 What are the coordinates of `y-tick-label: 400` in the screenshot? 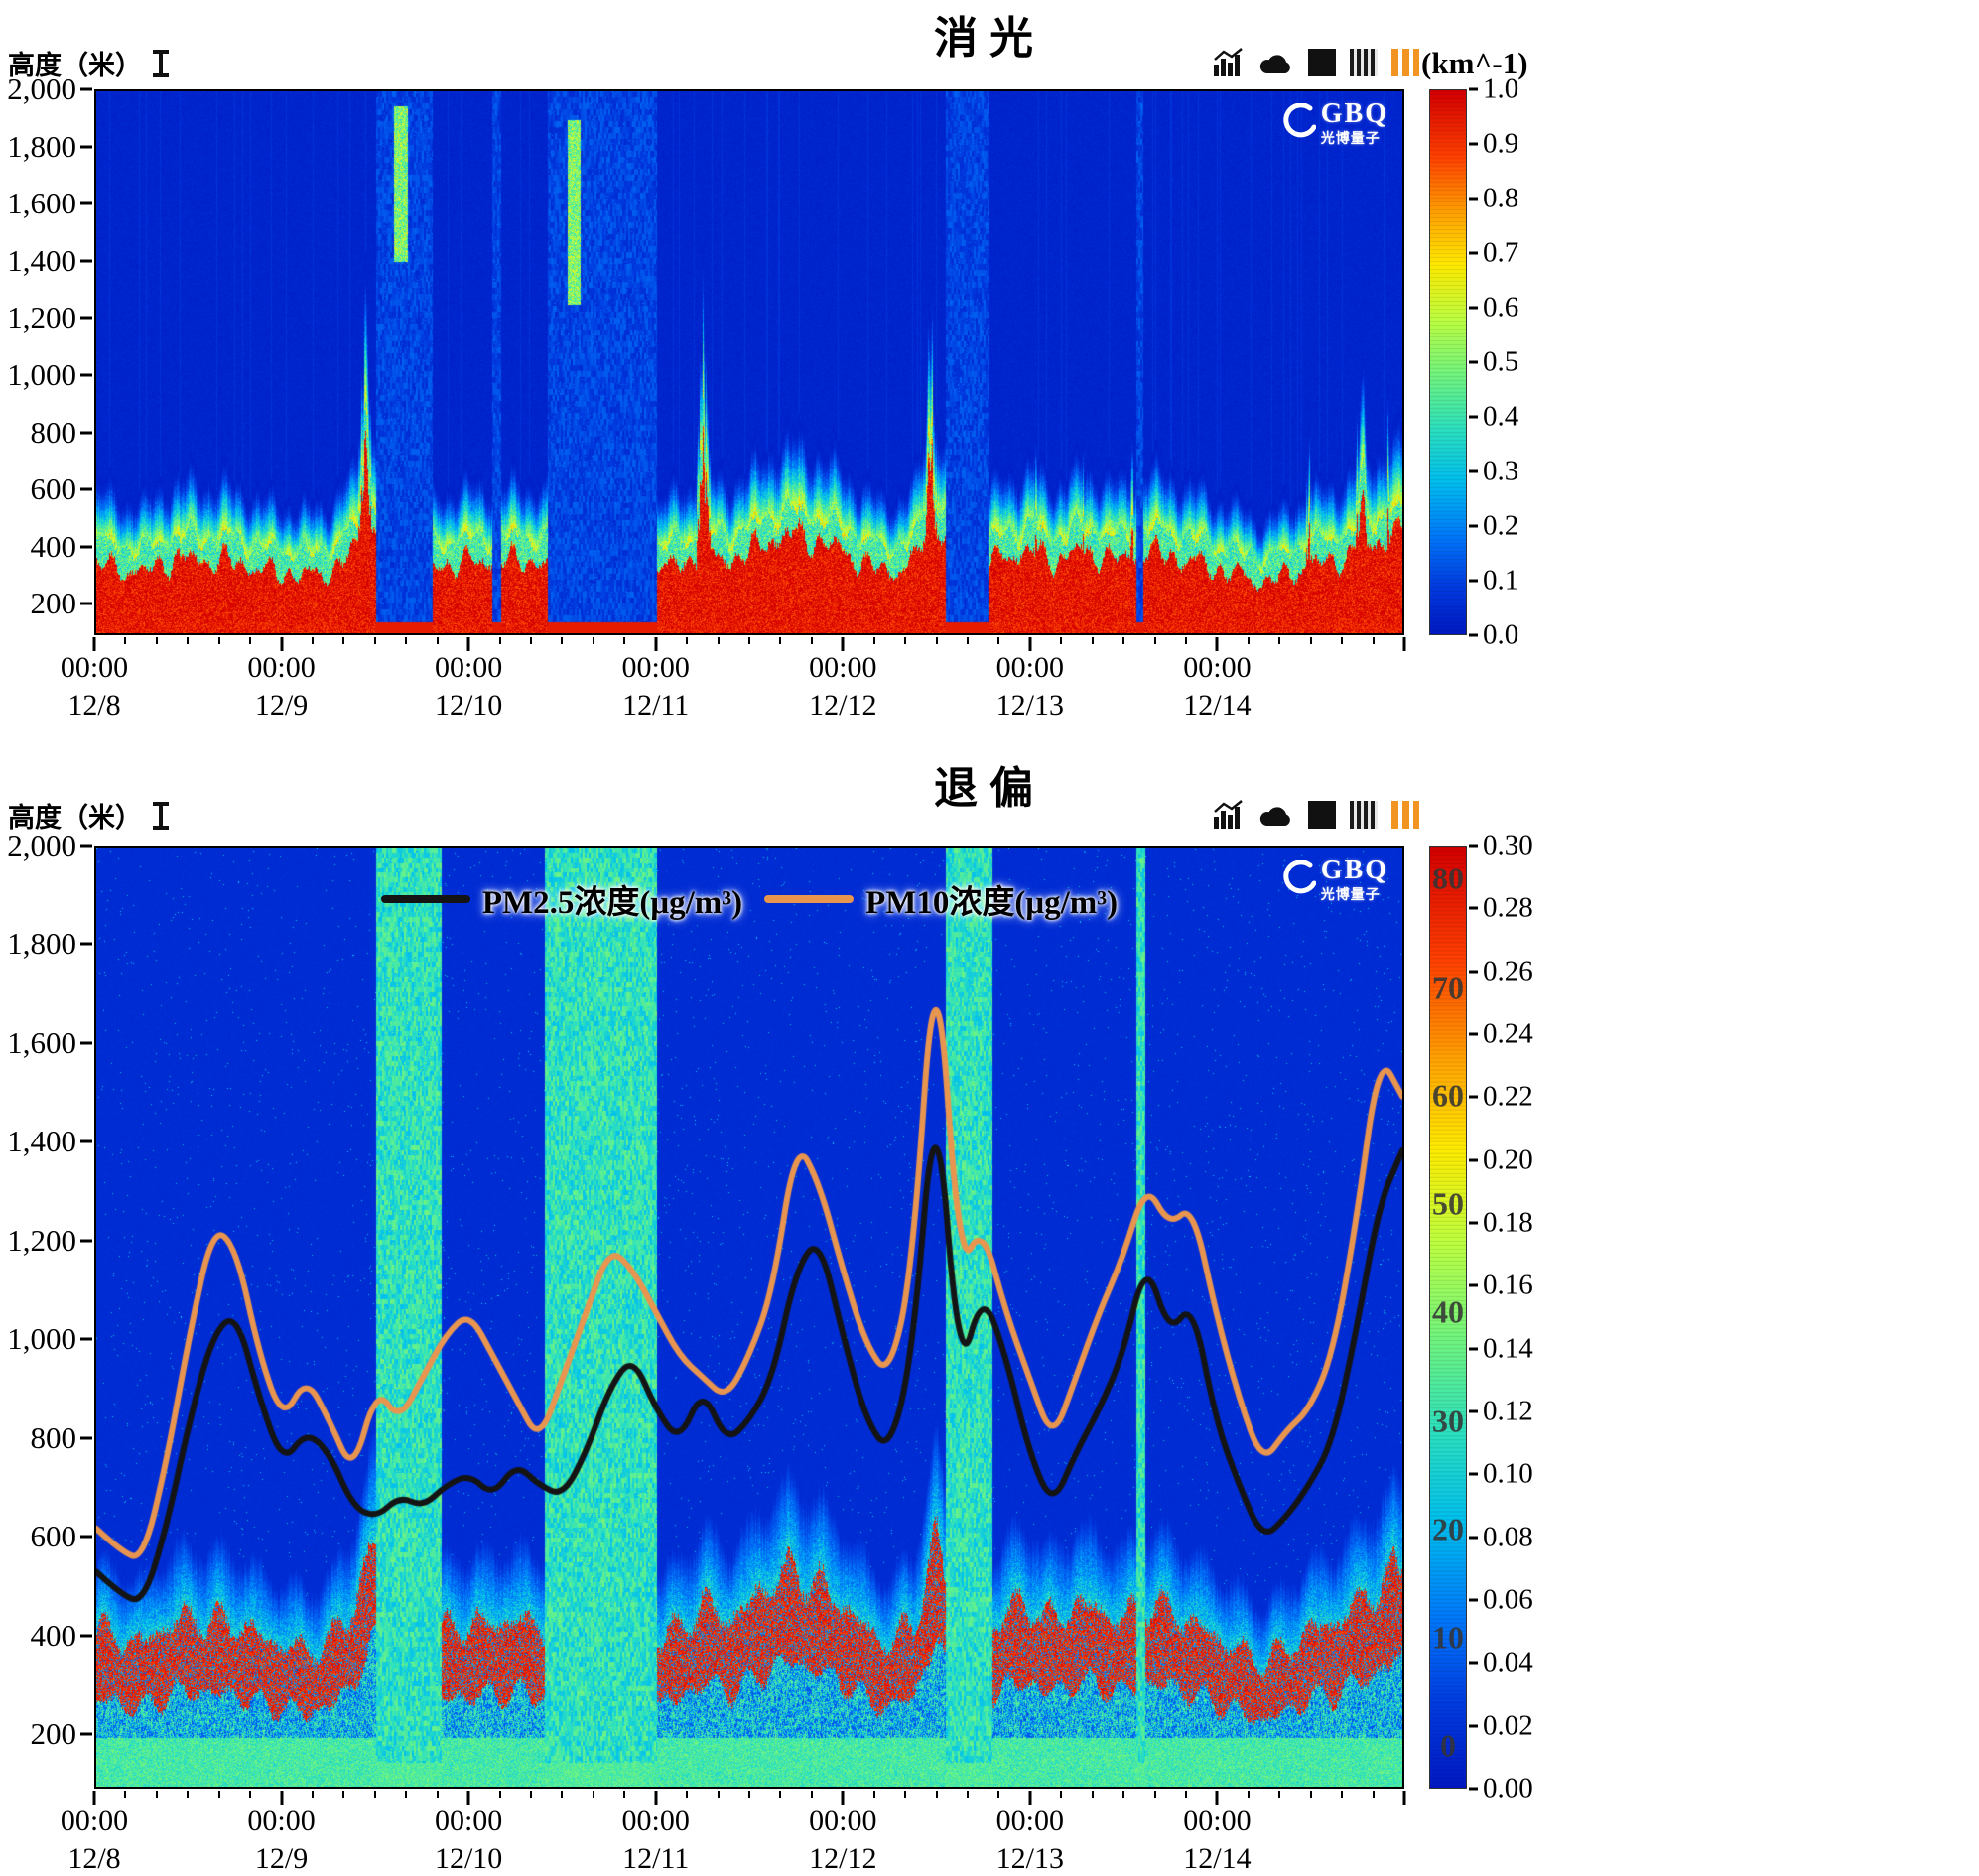 It's located at (54, 546).